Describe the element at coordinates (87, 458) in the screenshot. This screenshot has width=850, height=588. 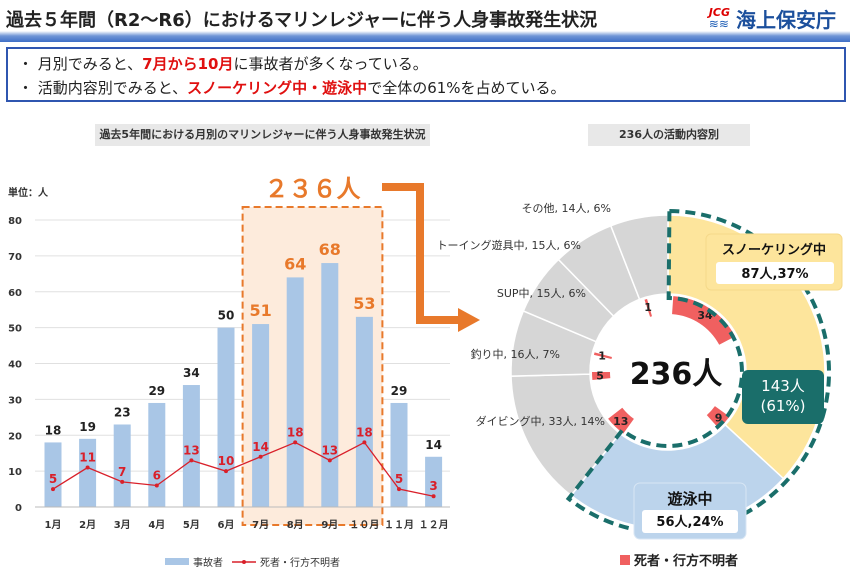
I see `line-value-label: 11` at that location.